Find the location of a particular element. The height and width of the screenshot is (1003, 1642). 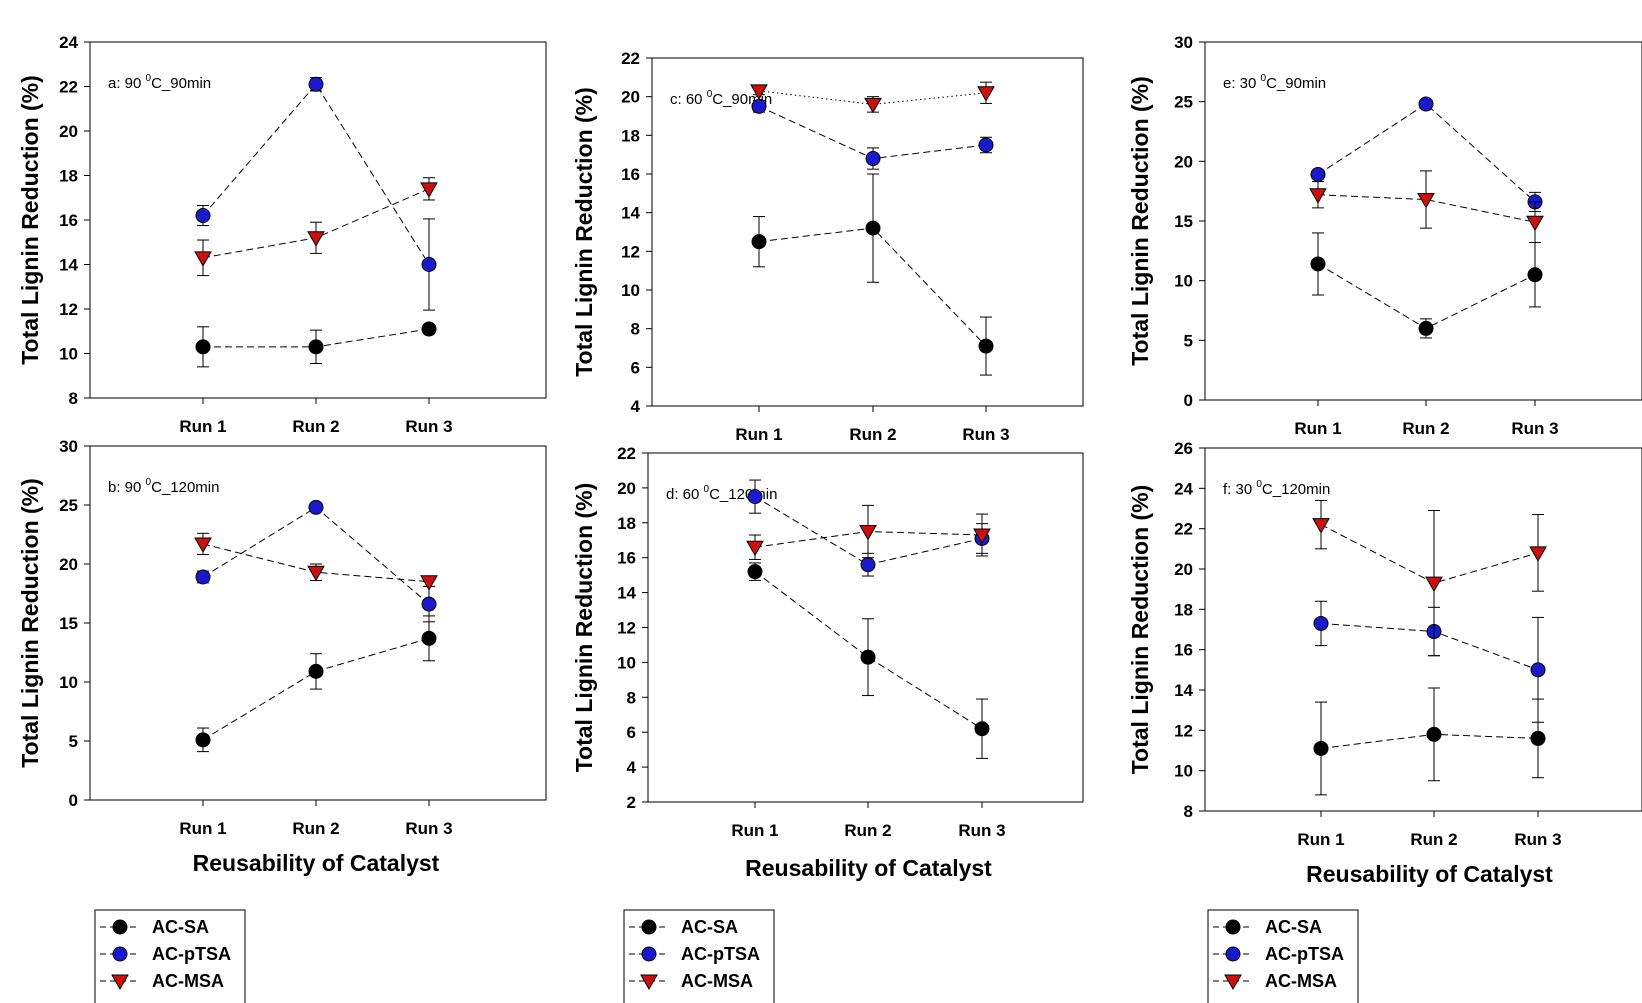

y-tick-label: 25 is located at coordinates (68, 505).